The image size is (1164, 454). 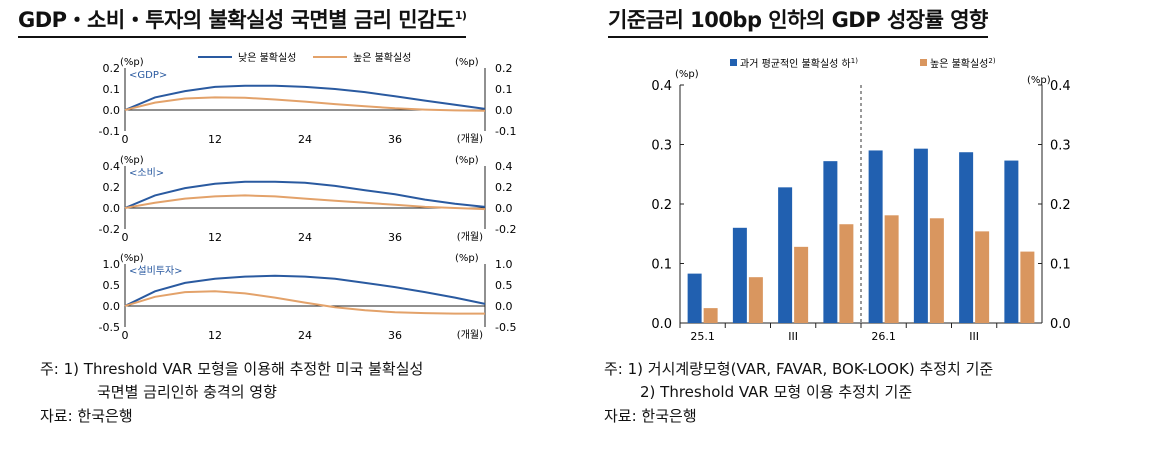 I want to click on chart3-ytick-left-3: -0.5, so click(x=109, y=327).